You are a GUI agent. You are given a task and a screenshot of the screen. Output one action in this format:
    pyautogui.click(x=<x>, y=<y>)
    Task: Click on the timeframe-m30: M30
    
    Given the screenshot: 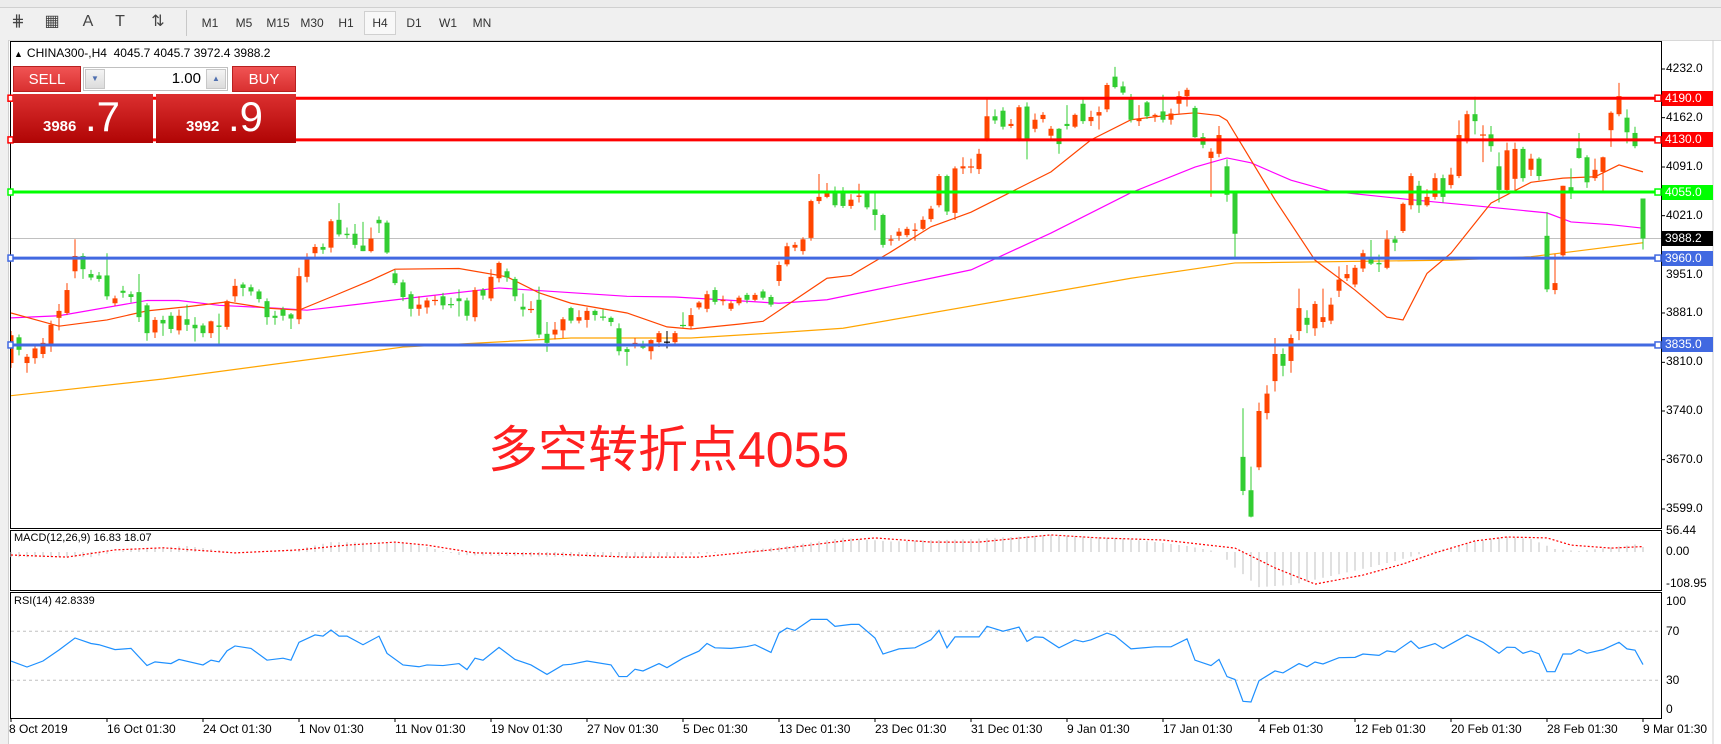 What is the action you would take?
    pyautogui.click(x=312, y=23)
    